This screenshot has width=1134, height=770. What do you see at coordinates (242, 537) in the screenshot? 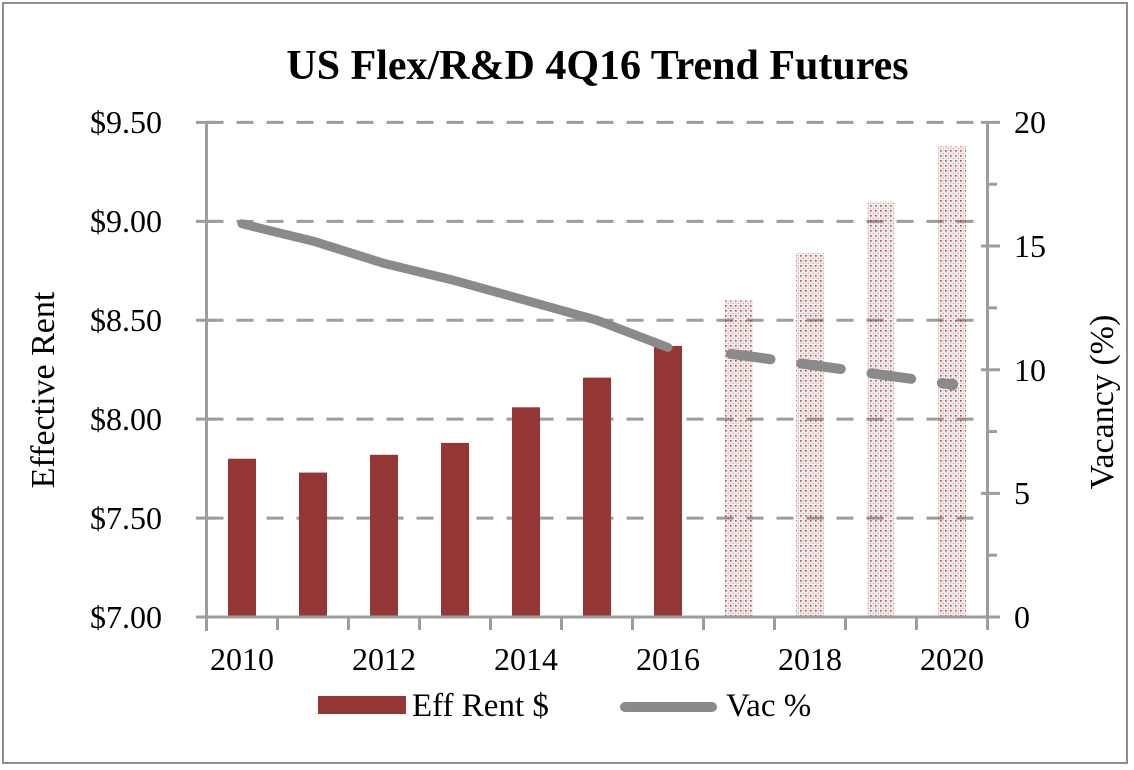
I see `bar-2010` at bounding box center [242, 537].